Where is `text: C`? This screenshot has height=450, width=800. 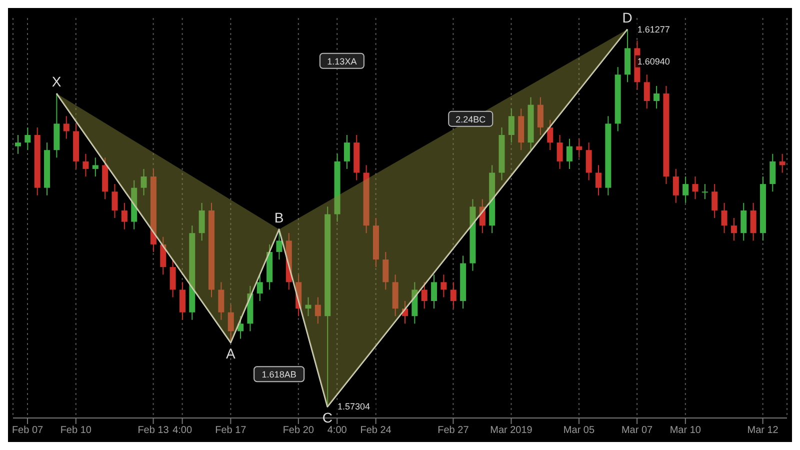
text: C is located at coordinates (327, 418).